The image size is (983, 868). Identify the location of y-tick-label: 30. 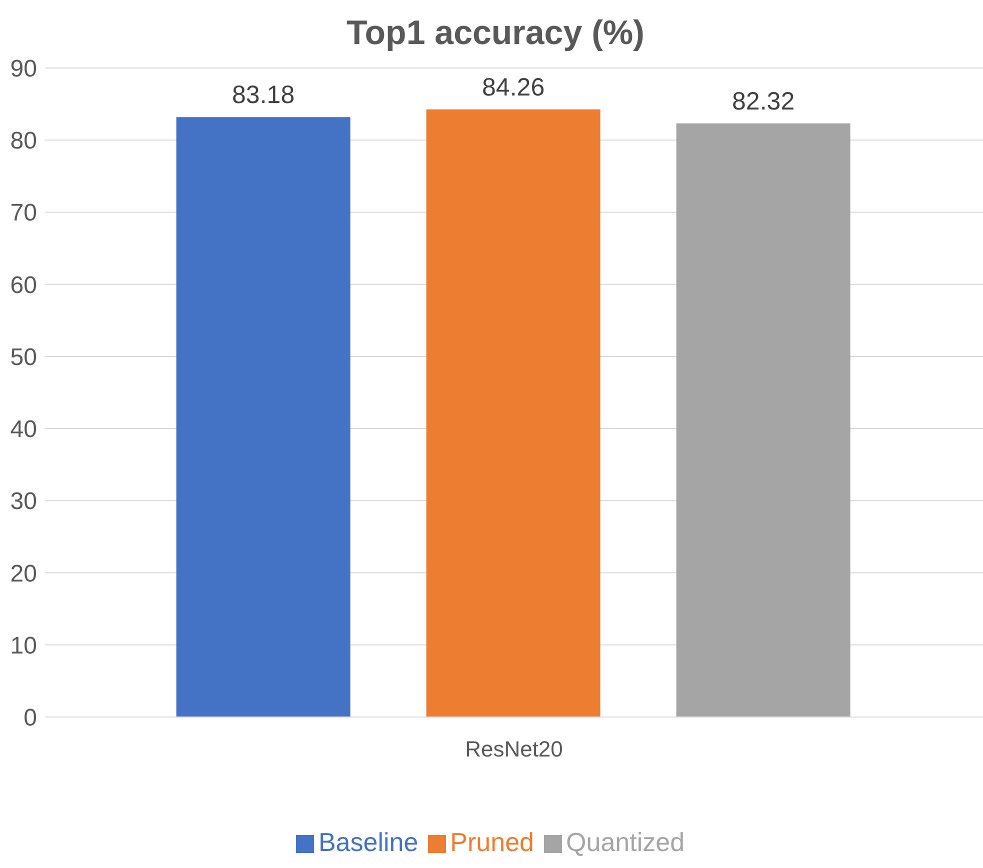
(23, 502).